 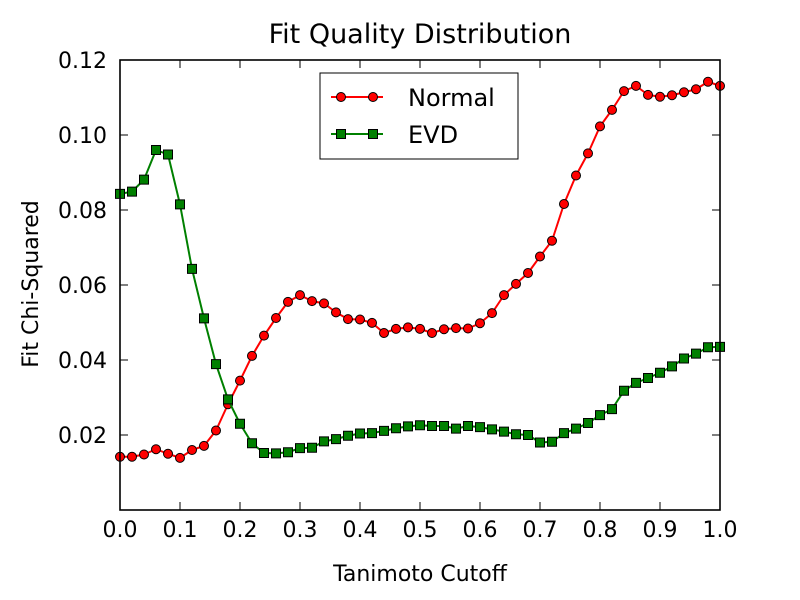 I want to click on legend-label-evd: EVD, so click(x=433, y=135).